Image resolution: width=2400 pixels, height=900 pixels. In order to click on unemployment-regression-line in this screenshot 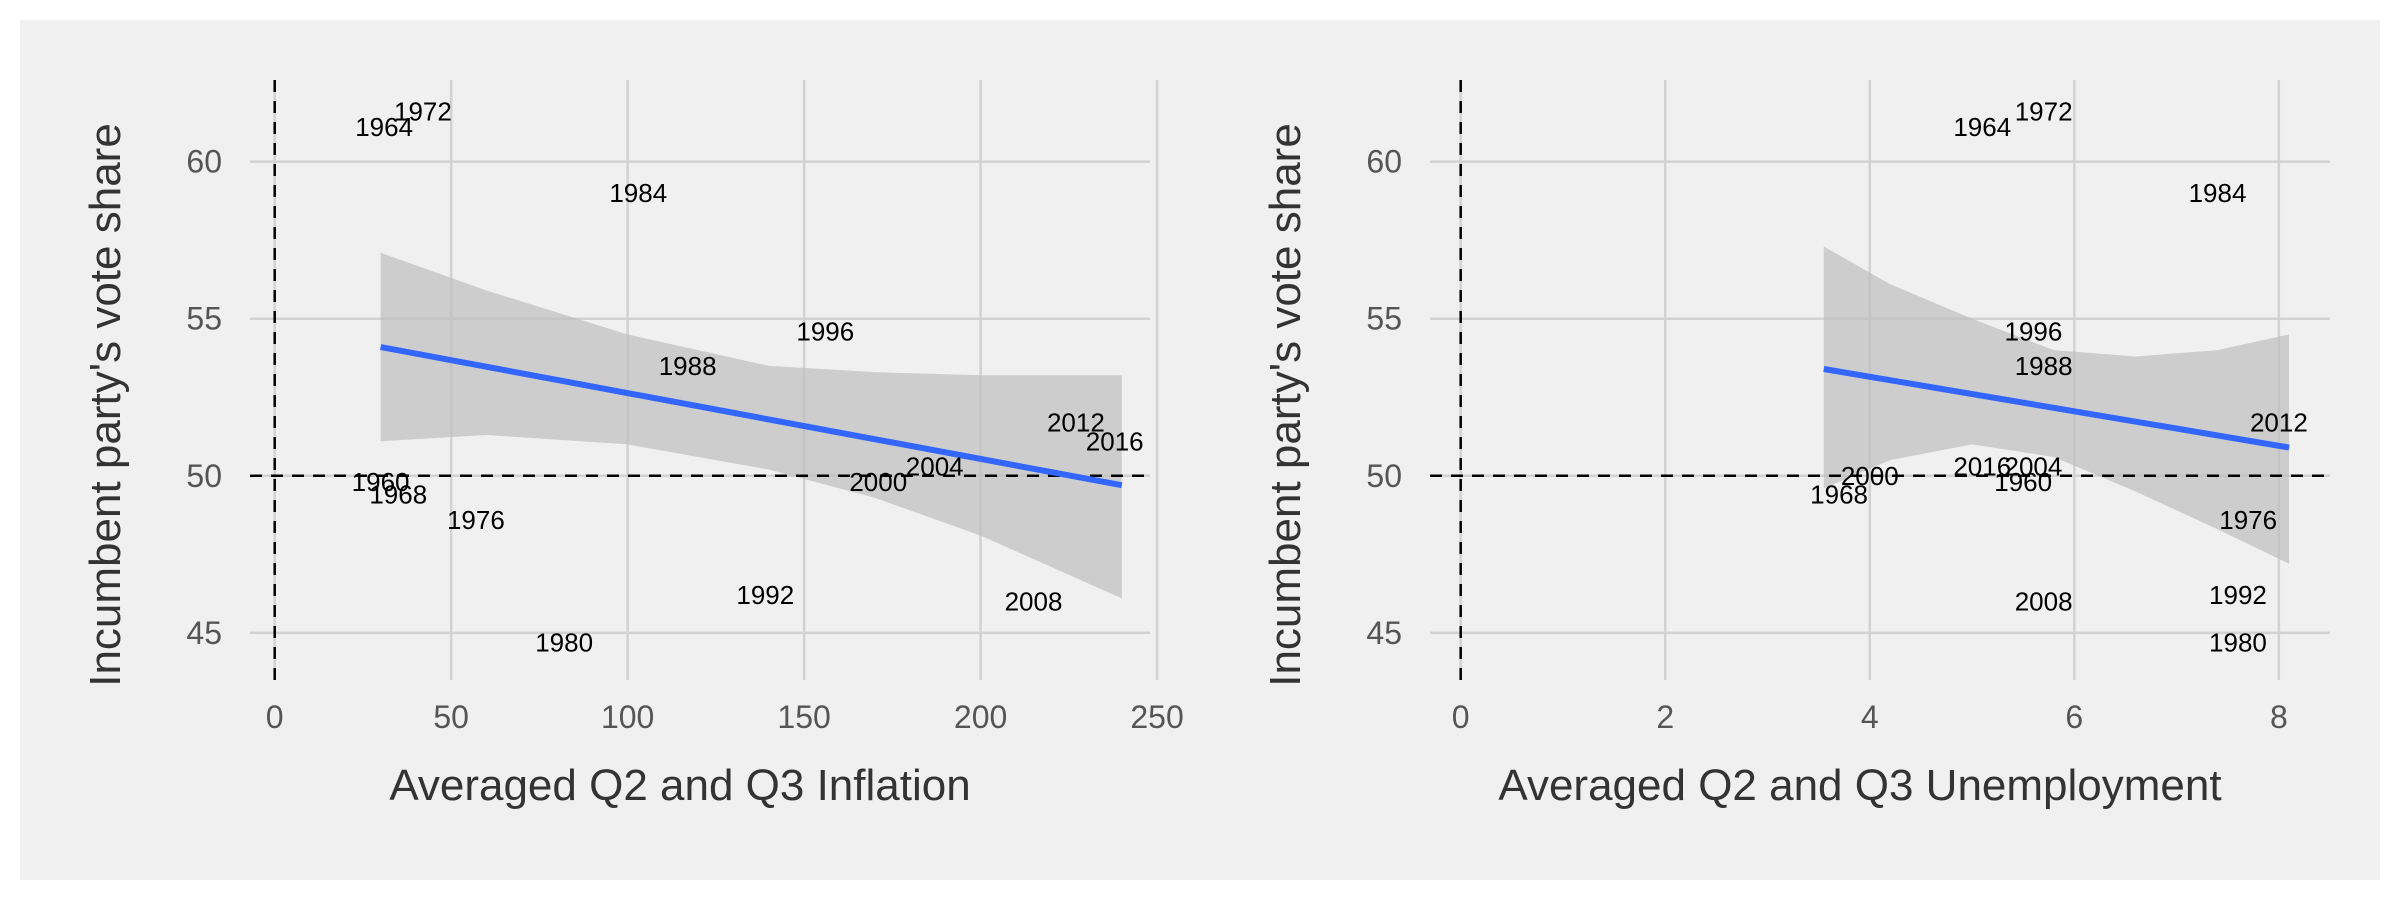, I will do `click(2056, 408)`.